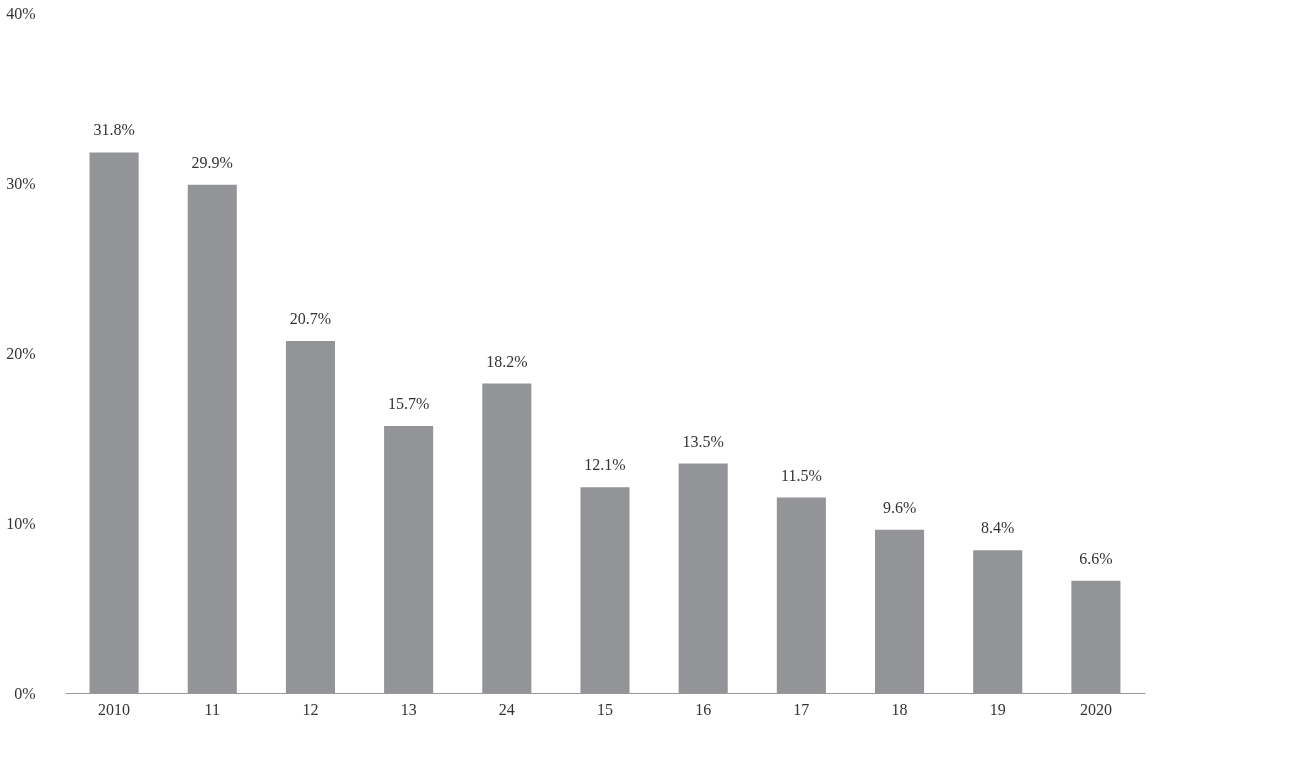 The height and width of the screenshot is (767, 1294). I want to click on x-tick-label: 11, so click(212, 709).